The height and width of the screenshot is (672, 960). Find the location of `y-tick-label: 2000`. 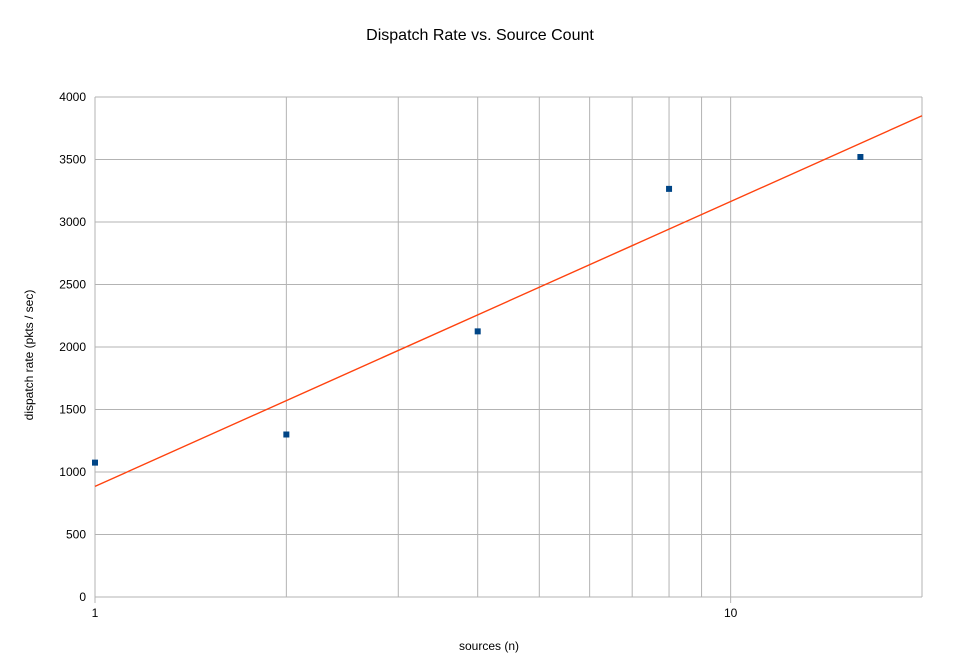

y-tick-label: 2000 is located at coordinates (72, 347).